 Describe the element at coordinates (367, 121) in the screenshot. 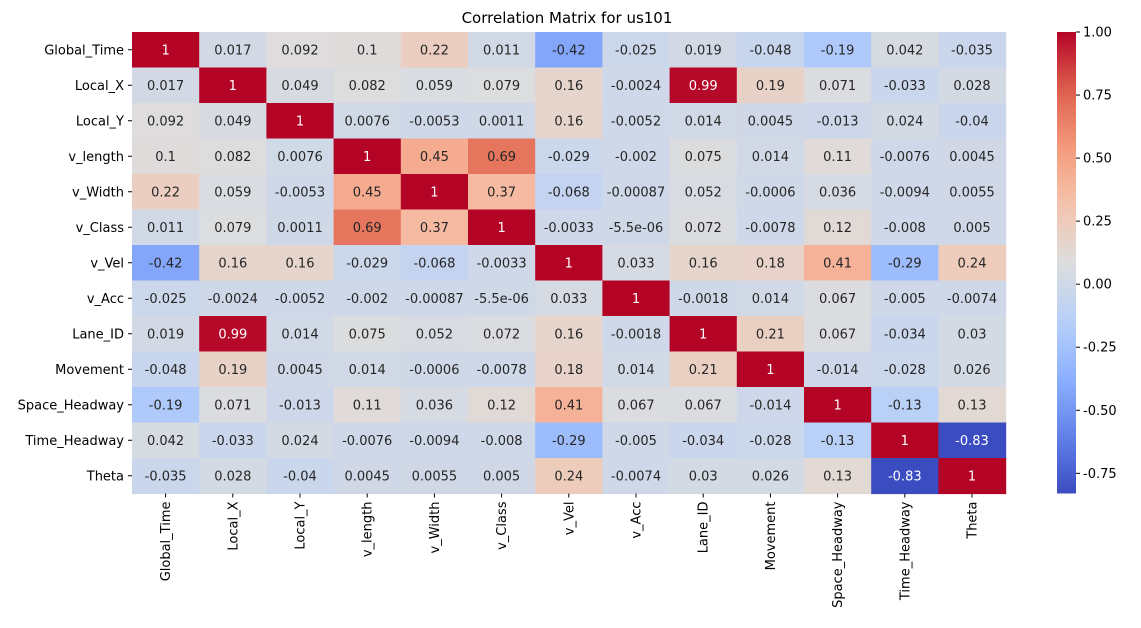

I see `cell-value-label: 0.0076` at that location.